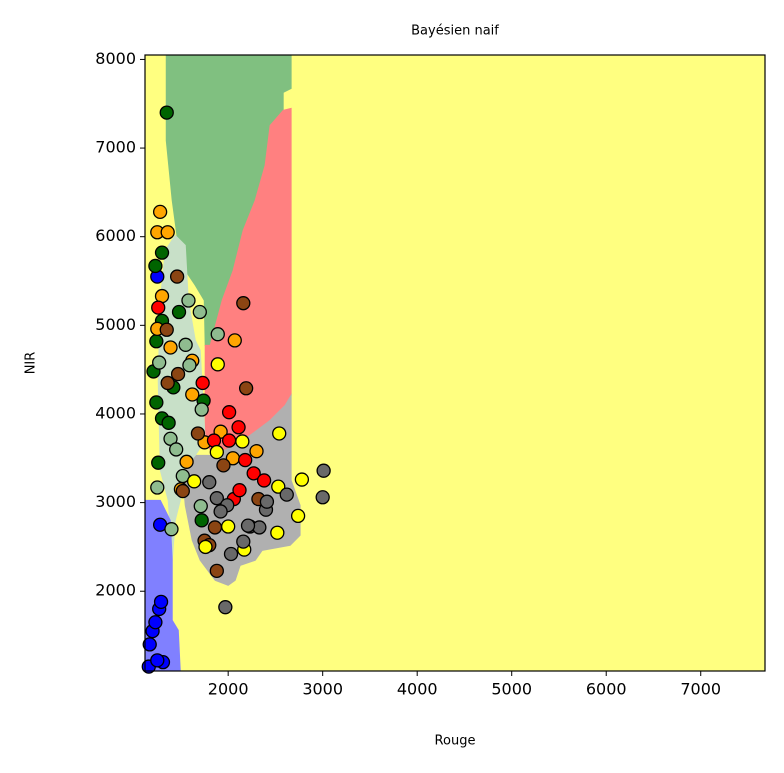  Describe the element at coordinates (31, 363) in the screenshot. I see `y-axis-label: NIR` at that location.